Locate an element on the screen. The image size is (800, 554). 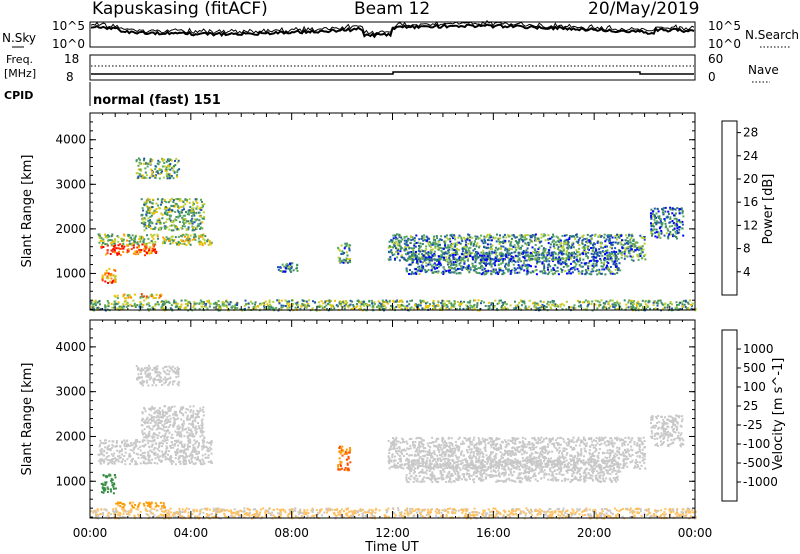
freq-tick-high: 18 is located at coordinates (71, 59).